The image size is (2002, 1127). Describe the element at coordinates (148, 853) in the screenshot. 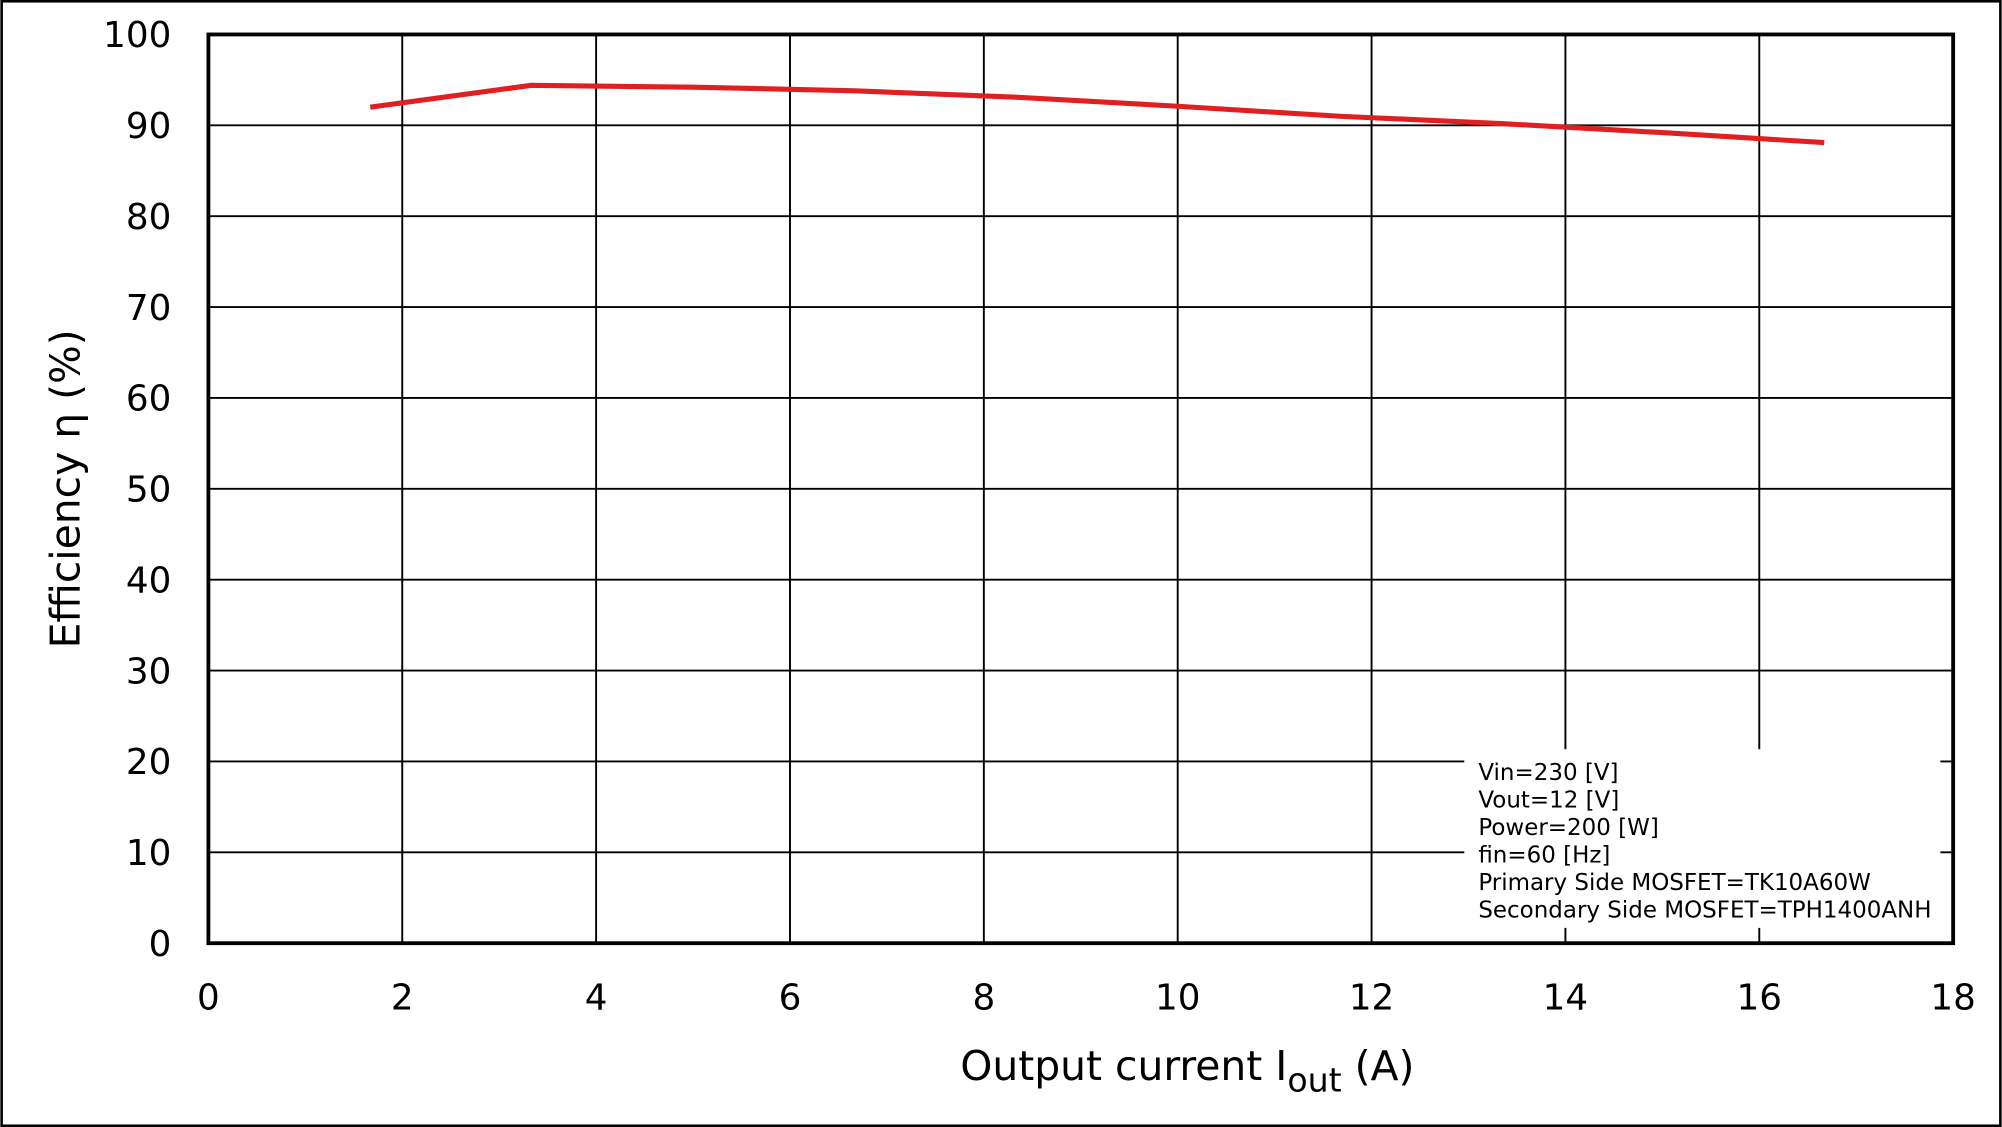

I see `y-tick-label: 10` at that location.